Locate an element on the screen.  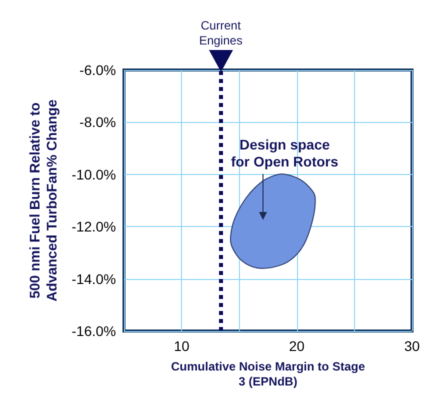
y-tick-label: -12.0% is located at coordinates (94, 226).